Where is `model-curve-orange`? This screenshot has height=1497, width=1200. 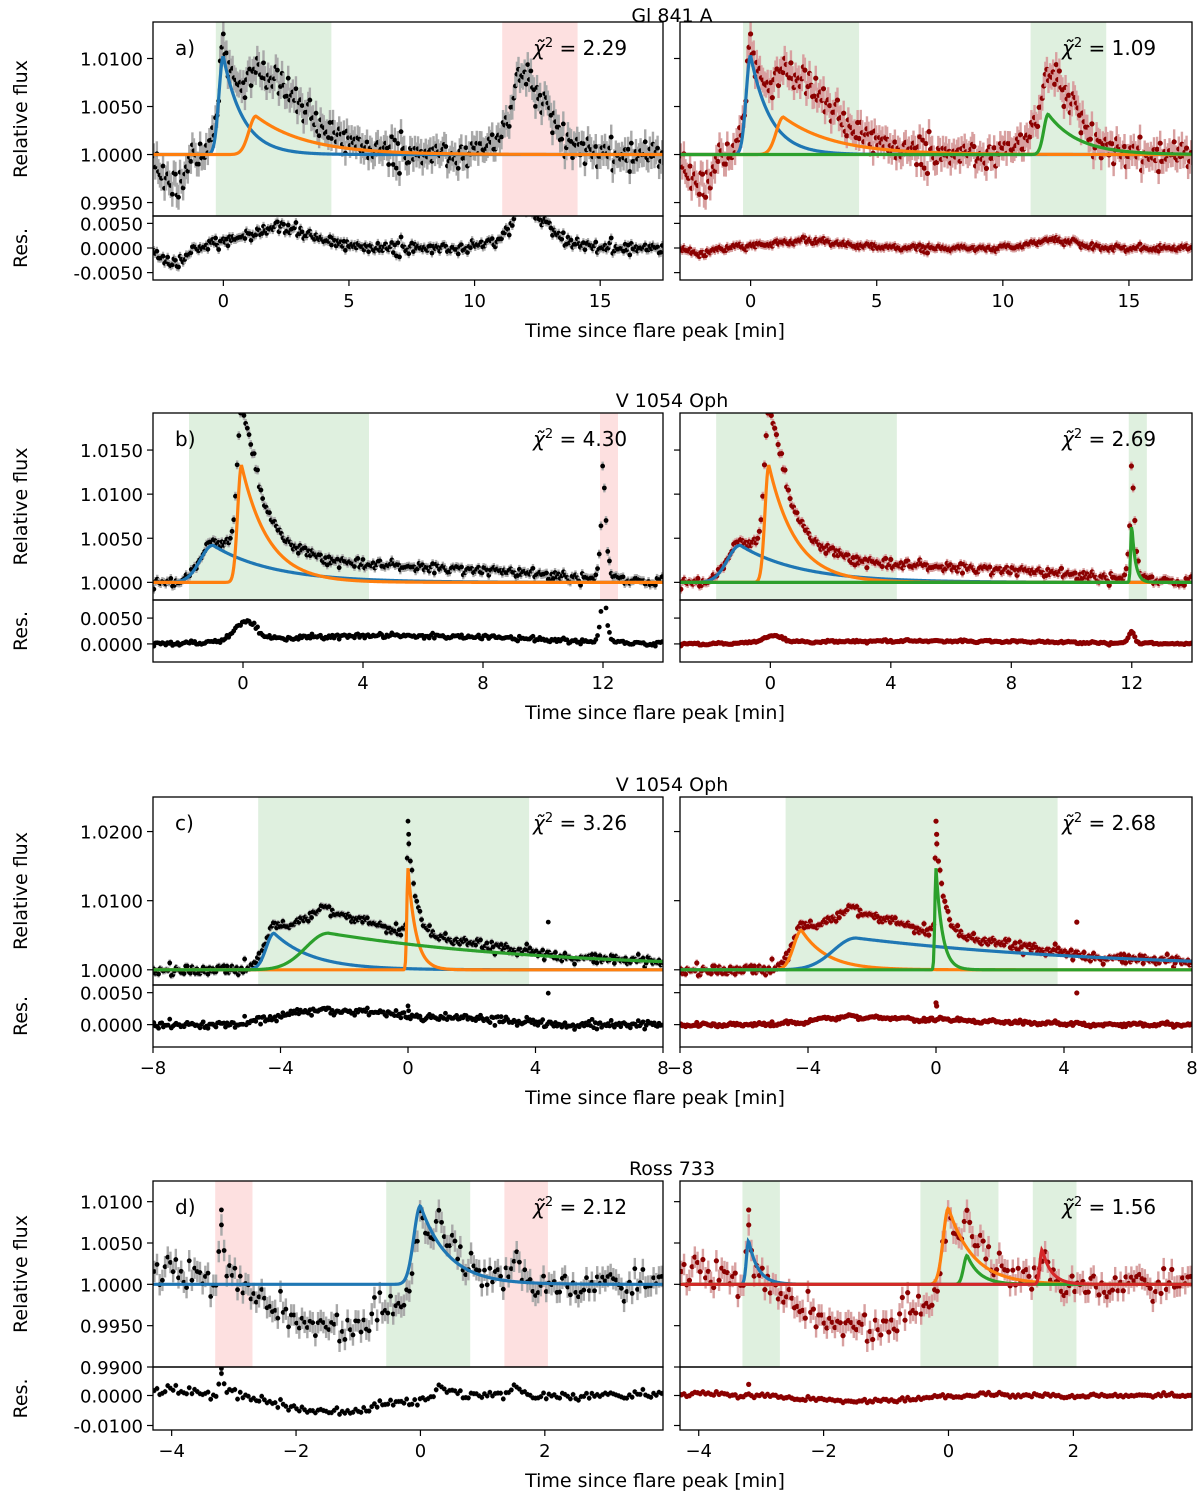 model-curve-orange is located at coordinates (408, 524).